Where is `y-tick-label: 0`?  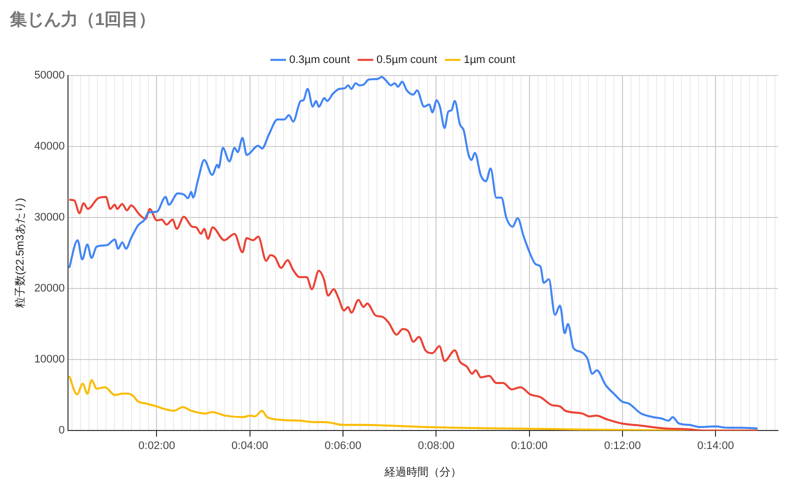 y-tick-label: 0 is located at coordinates (61, 430).